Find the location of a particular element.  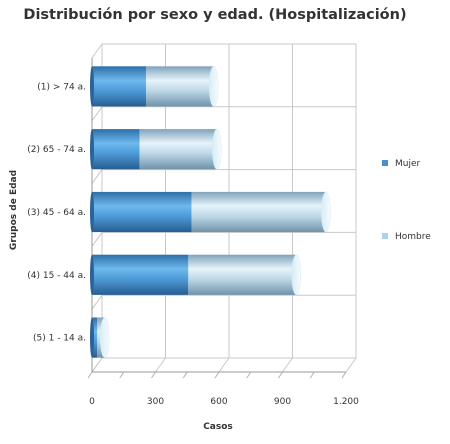

x-tick-labels: 0 300 600 900 1.200 is located at coordinates (224, 402).